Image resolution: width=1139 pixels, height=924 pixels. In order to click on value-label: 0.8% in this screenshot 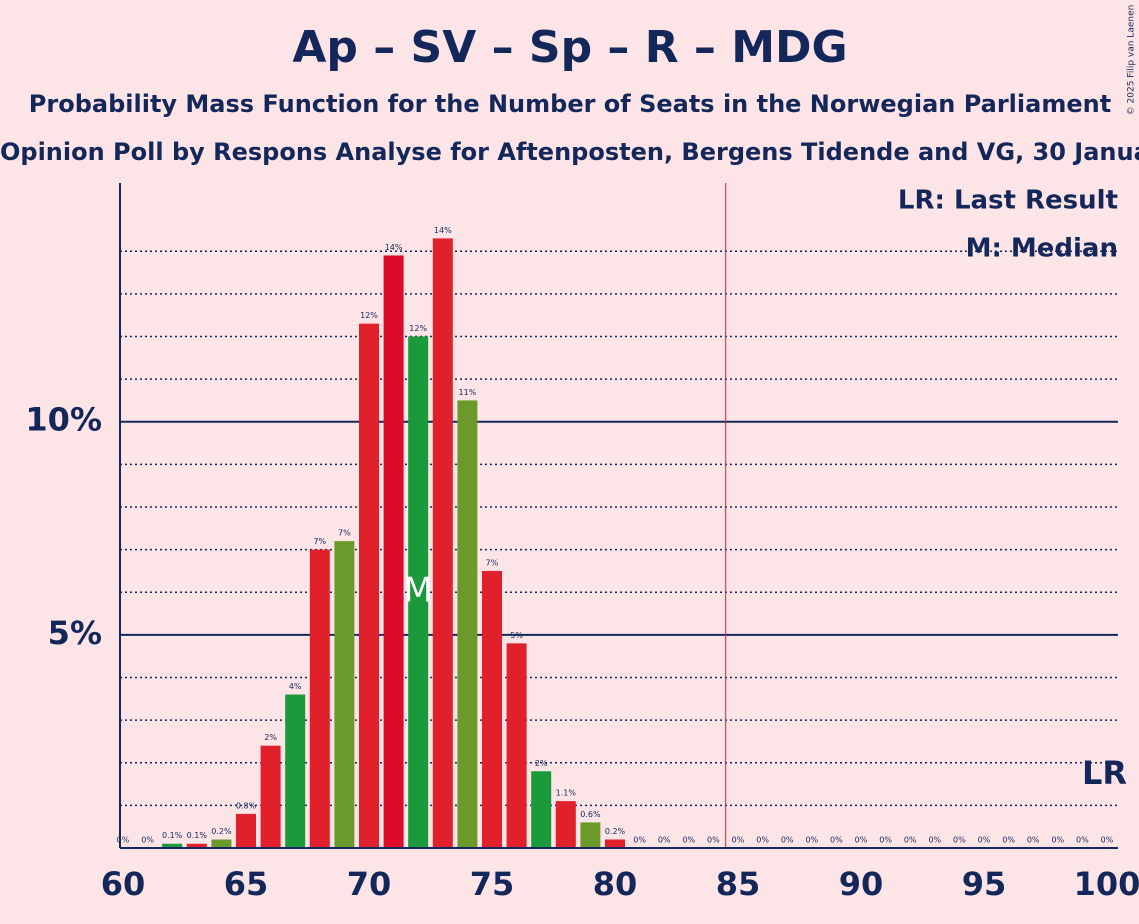, I will do `click(246, 805)`.